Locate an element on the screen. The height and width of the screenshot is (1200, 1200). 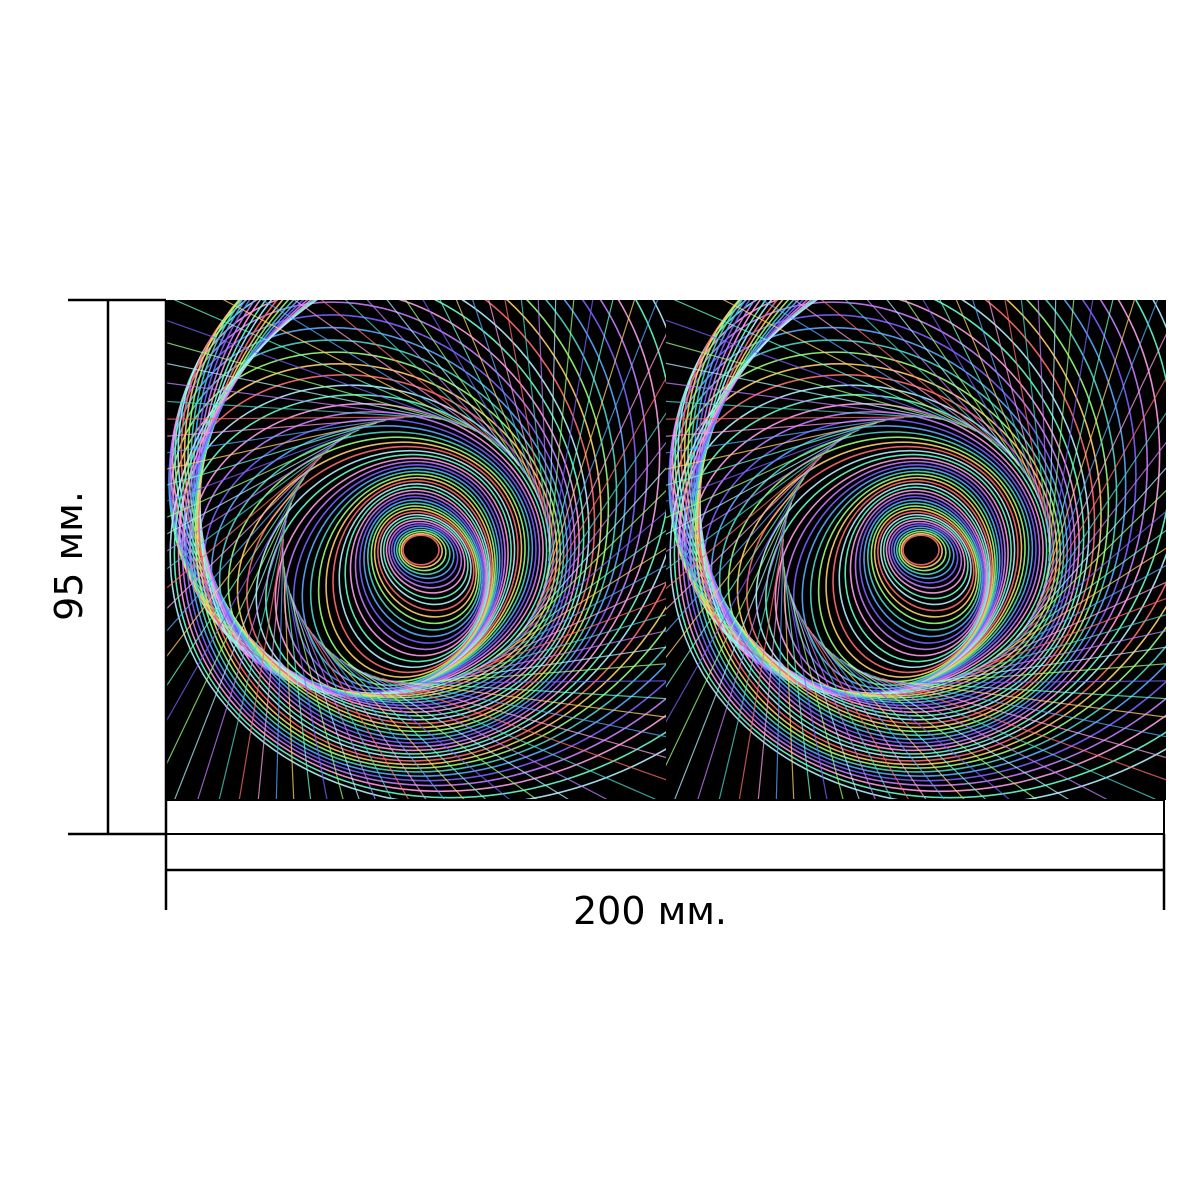
width-dimension is located at coordinates (665, 872).